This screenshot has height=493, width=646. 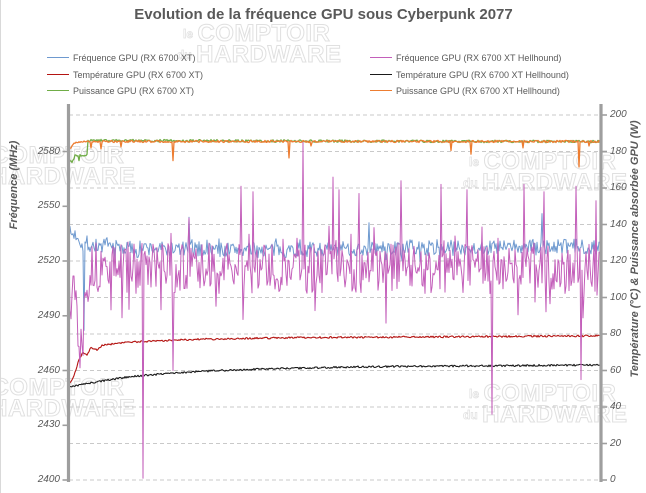 What do you see at coordinates (616, 443) in the screenshot?
I see `y-right-tick-label: 20` at bounding box center [616, 443].